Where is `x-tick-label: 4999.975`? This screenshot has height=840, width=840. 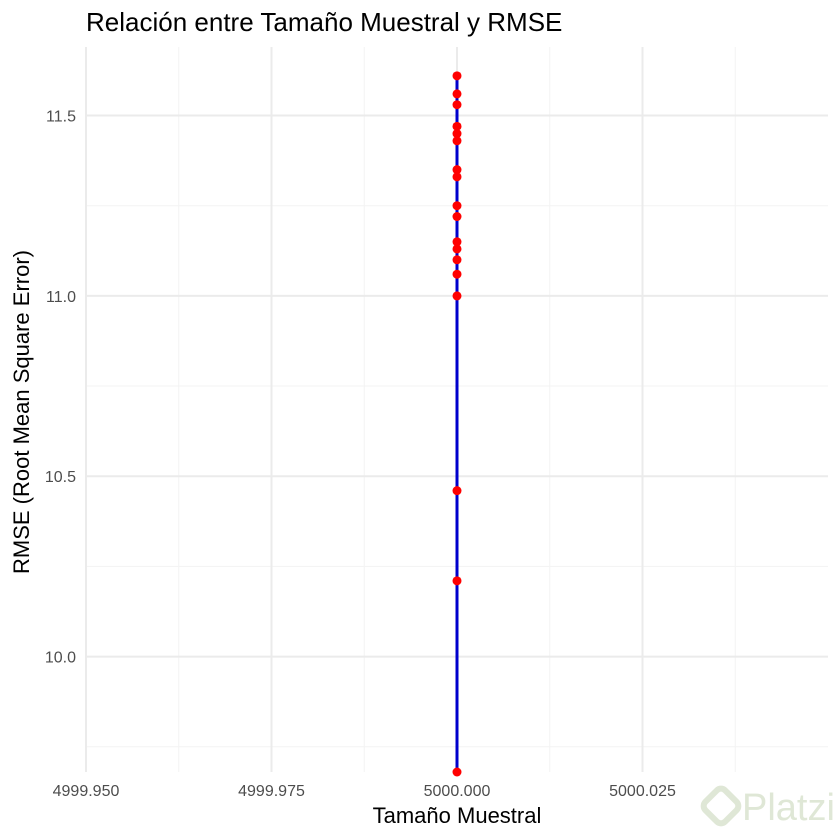
x-tick-label: 4999.975 is located at coordinates (271, 791).